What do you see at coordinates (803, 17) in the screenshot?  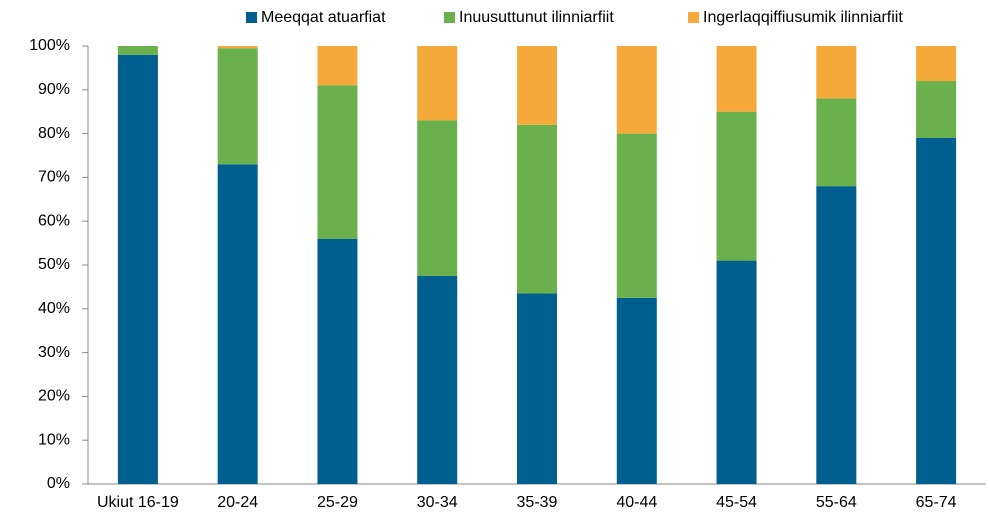 I see `legend-label: Ingerlaqqiffiusumik ilinniarfiit` at bounding box center [803, 17].